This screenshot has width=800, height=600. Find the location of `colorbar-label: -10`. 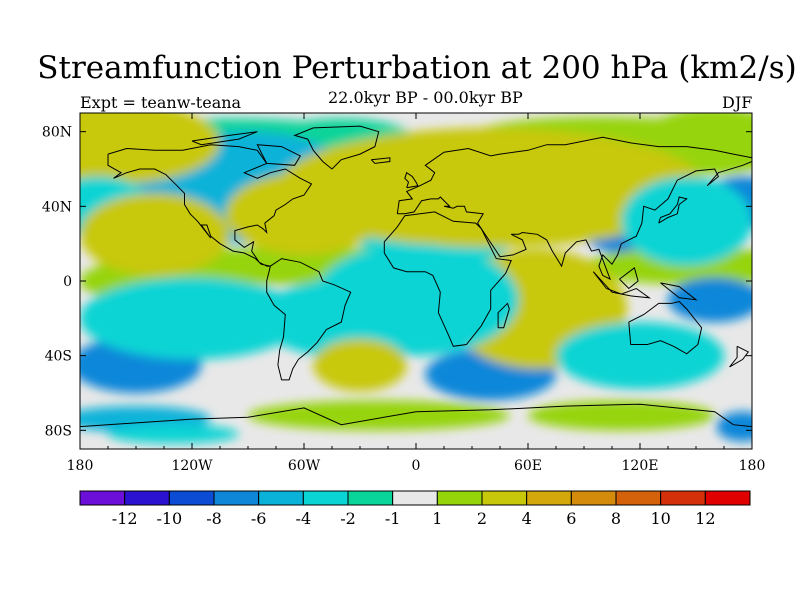

colorbar-label: -10 is located at coordinates (169, 518).